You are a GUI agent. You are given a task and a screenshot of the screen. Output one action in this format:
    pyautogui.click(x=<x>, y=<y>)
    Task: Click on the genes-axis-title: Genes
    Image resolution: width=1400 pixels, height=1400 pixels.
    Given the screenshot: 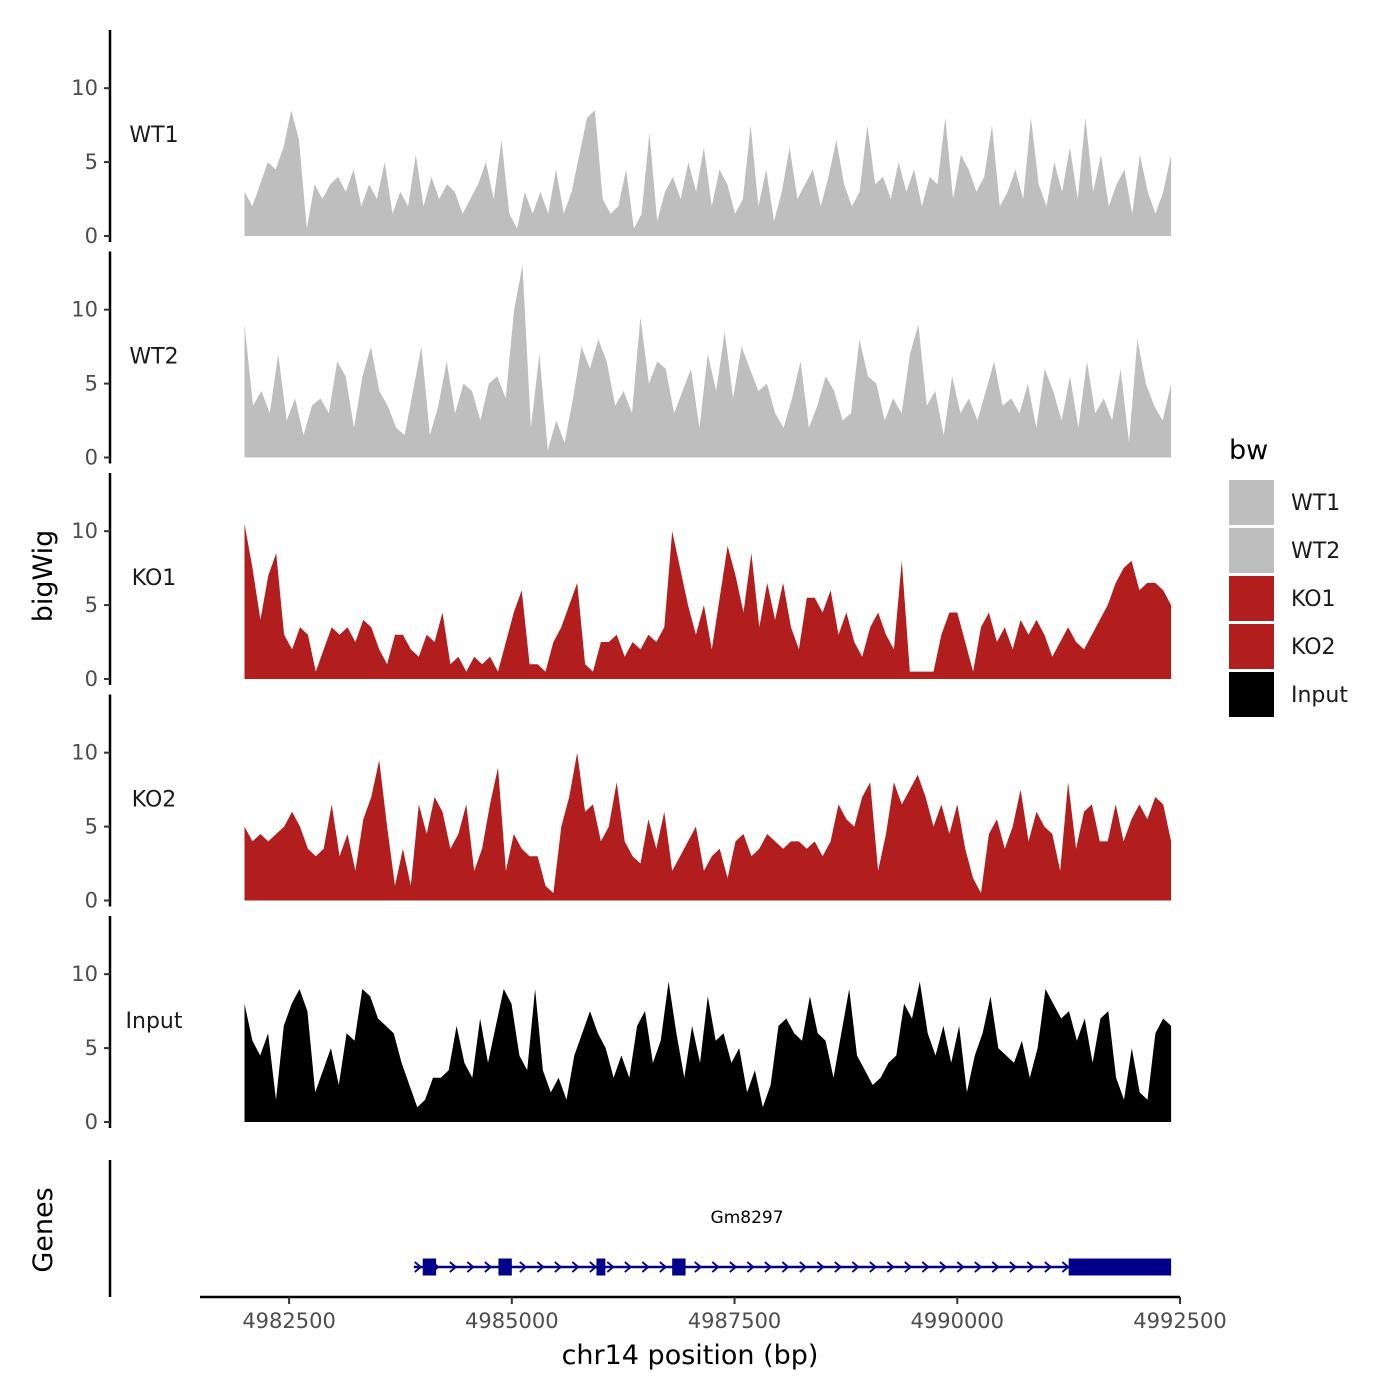 What is the action you would take?
    pyautogui.click(x=43, y=1229)
    